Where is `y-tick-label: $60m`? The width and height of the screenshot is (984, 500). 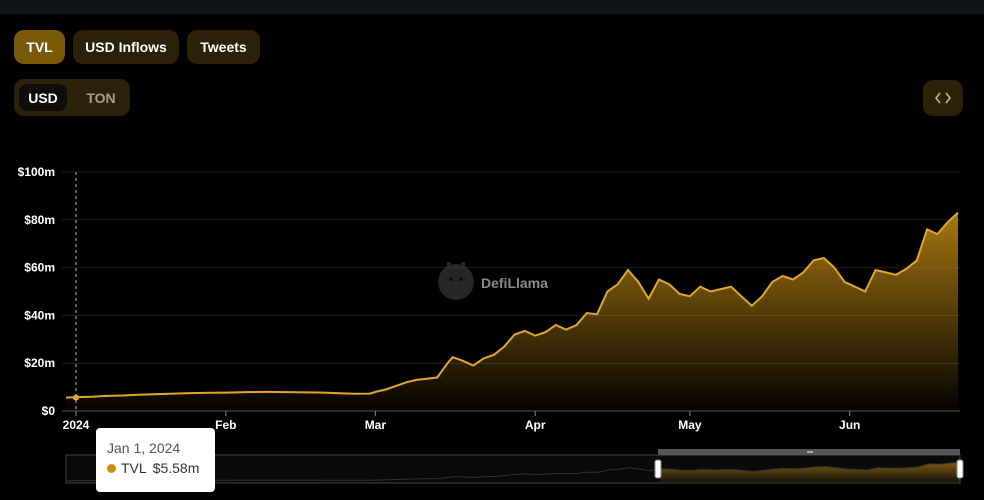 y-tick-label: $60m is located at coordinates (39, 268).